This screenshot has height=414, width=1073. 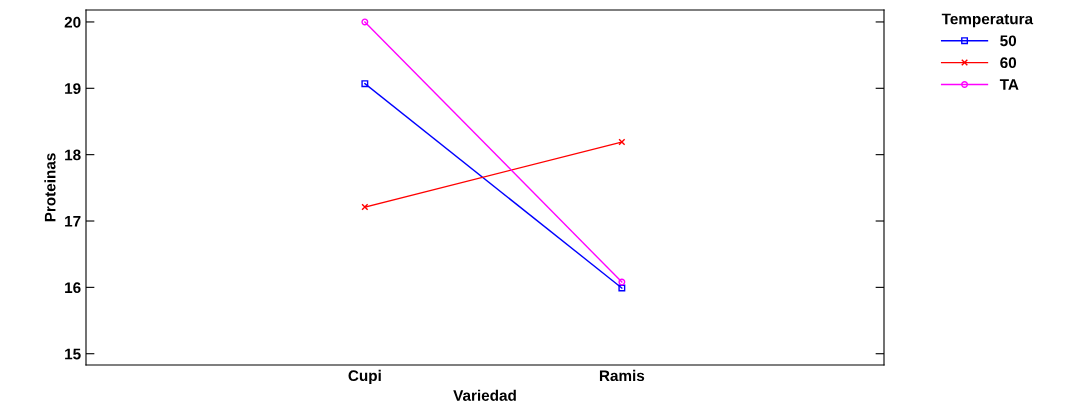 What do you see at coordinates (73, 88) in the screenshot?
I see `y-tick-label: 19` at bounding box center [73, 88].